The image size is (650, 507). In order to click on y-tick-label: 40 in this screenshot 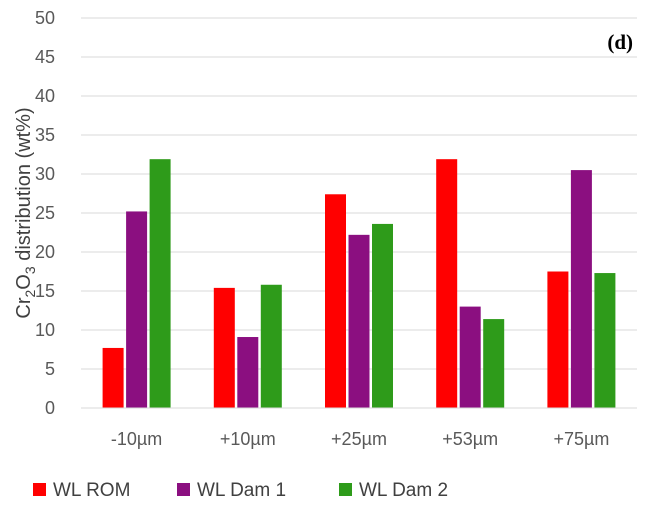, I will do `click(45, 96)`.